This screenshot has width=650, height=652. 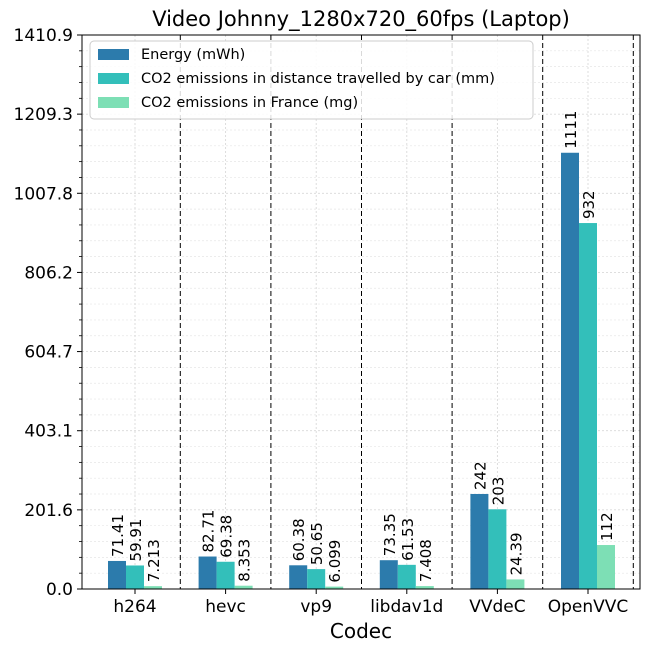 What do you see at coordinates (245, 560) in the screenshot?
I see `bar-value-label: 8.353` at bounding box center [245, 560].